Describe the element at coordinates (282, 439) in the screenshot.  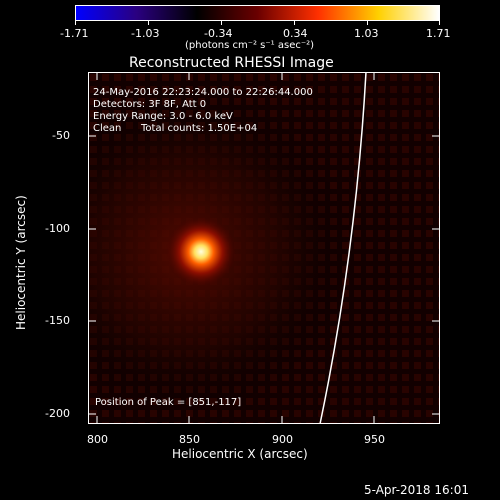
I see `x-tick-label: 900` at that location.